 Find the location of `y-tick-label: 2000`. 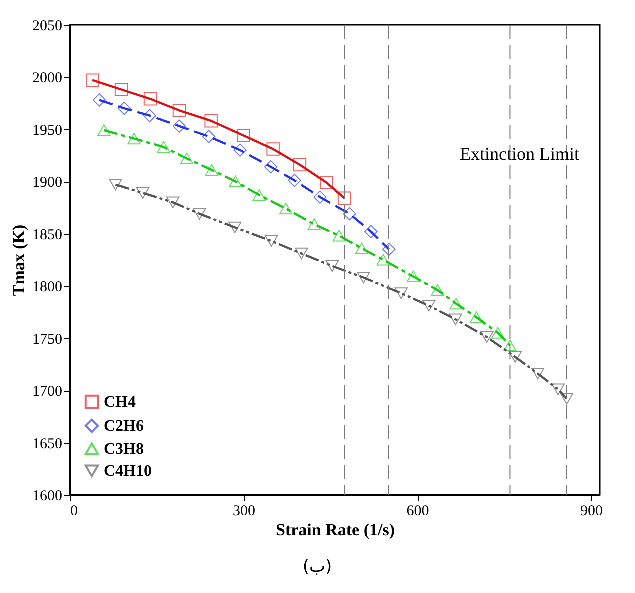

y-tick-label: 2000 is located at coordinates (47, 78).